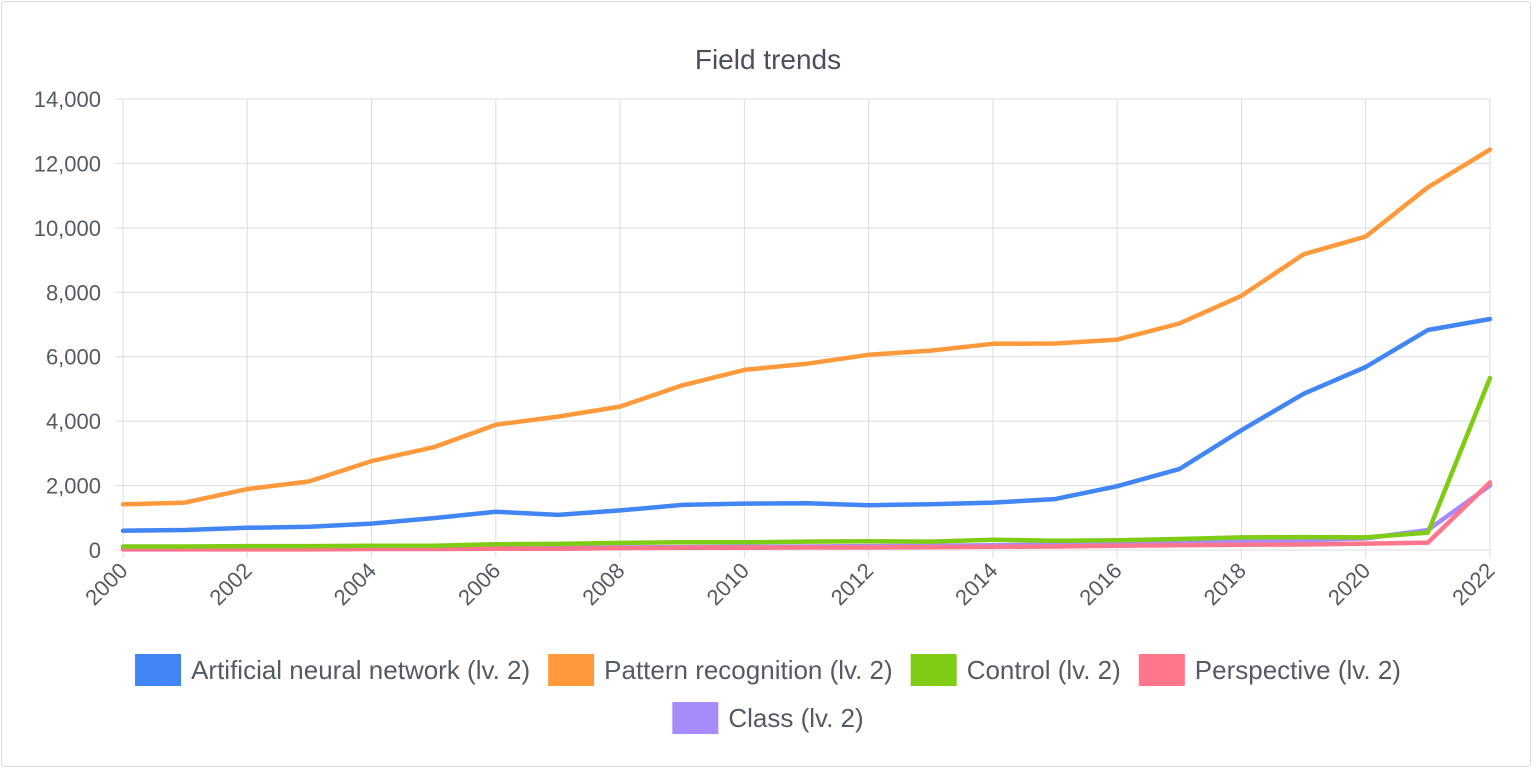 The image size is (1532, 770). Describe the element at coordinates (355, 584) in the screenshot. I see `x-tick-label: 2004` at that location.